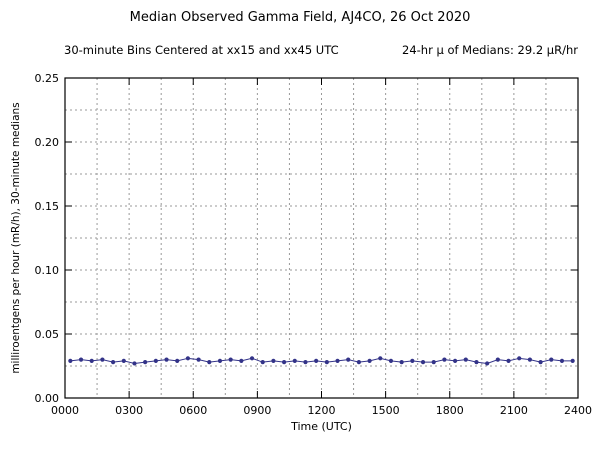 The image size is (600, 457). Describe the element at coordinates (578, 410) in the screenshot. I see `x-tick-label: 2400` at that location.